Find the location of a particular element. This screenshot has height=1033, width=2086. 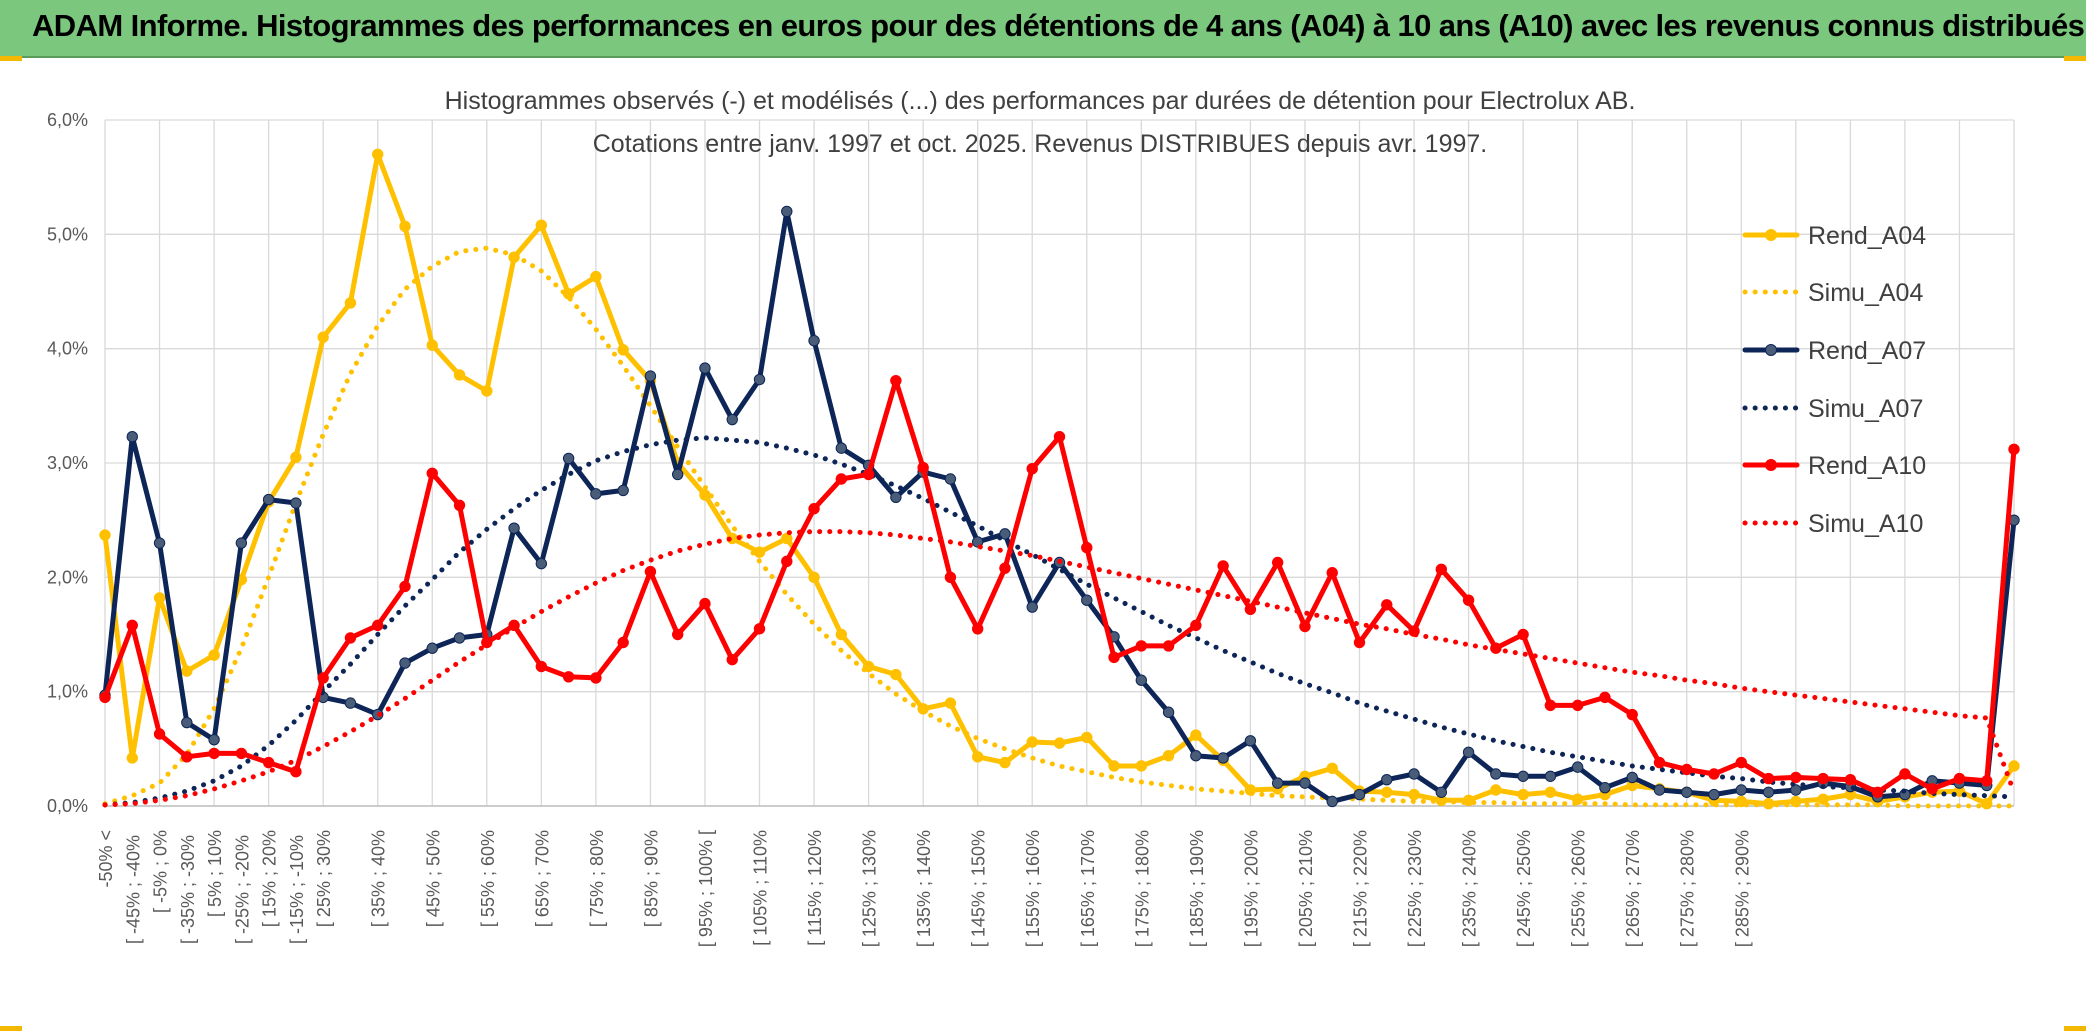

x-tick-label: [ 165% ; 170% is located at coordinates (1088, 888).